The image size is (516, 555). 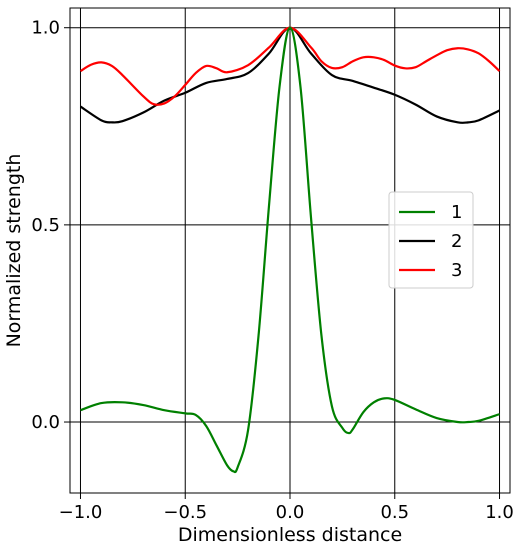 I want to click on x-tick-label: 0.0, so click(x=290, y=512).